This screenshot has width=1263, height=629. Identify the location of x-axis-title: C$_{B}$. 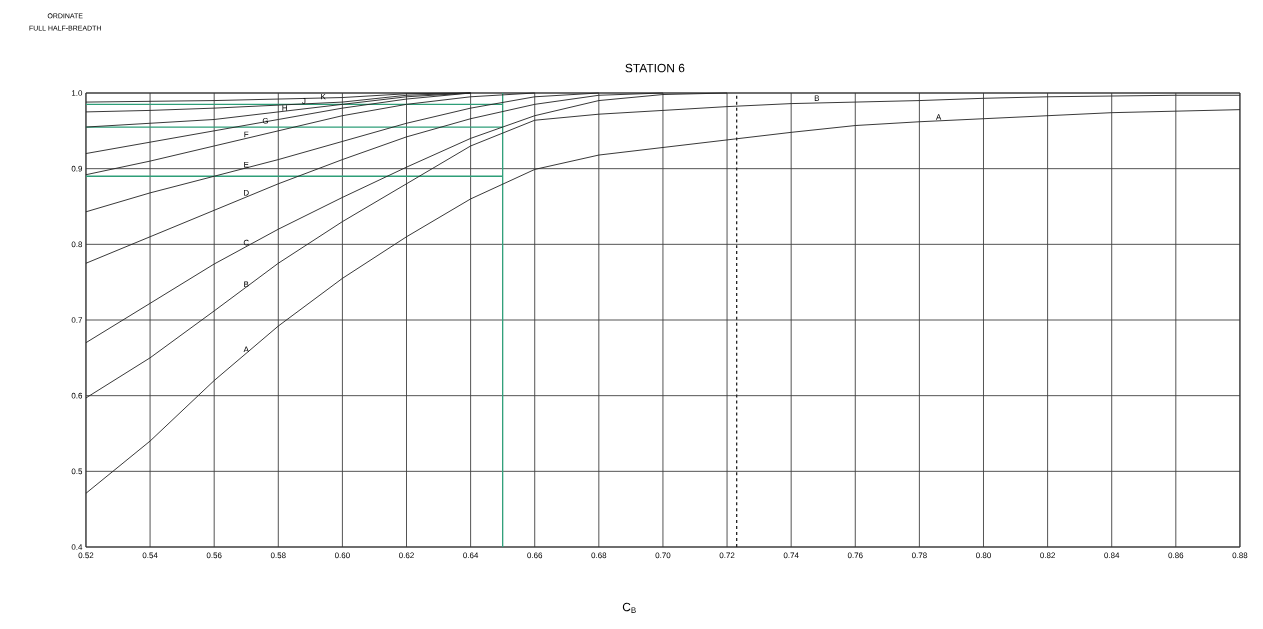
(629, 607).